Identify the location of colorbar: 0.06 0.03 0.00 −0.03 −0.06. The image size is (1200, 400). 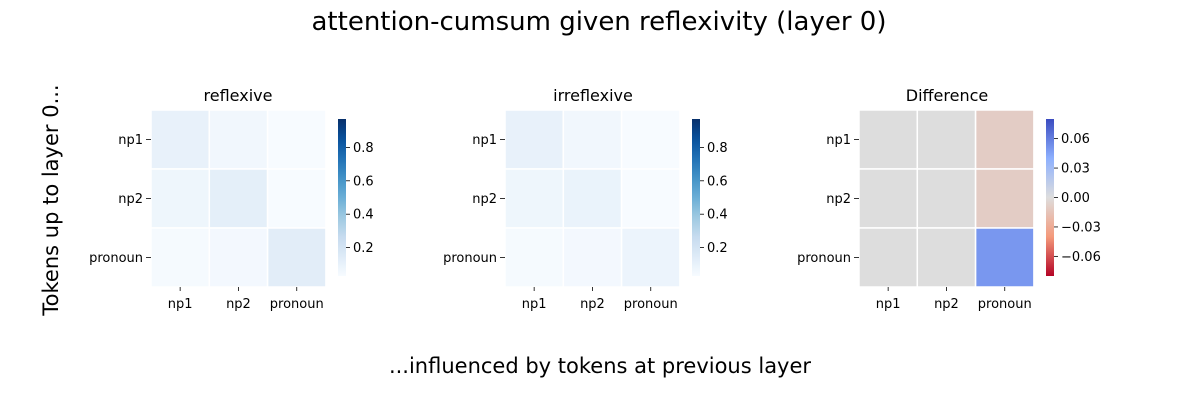
(1073, 197).